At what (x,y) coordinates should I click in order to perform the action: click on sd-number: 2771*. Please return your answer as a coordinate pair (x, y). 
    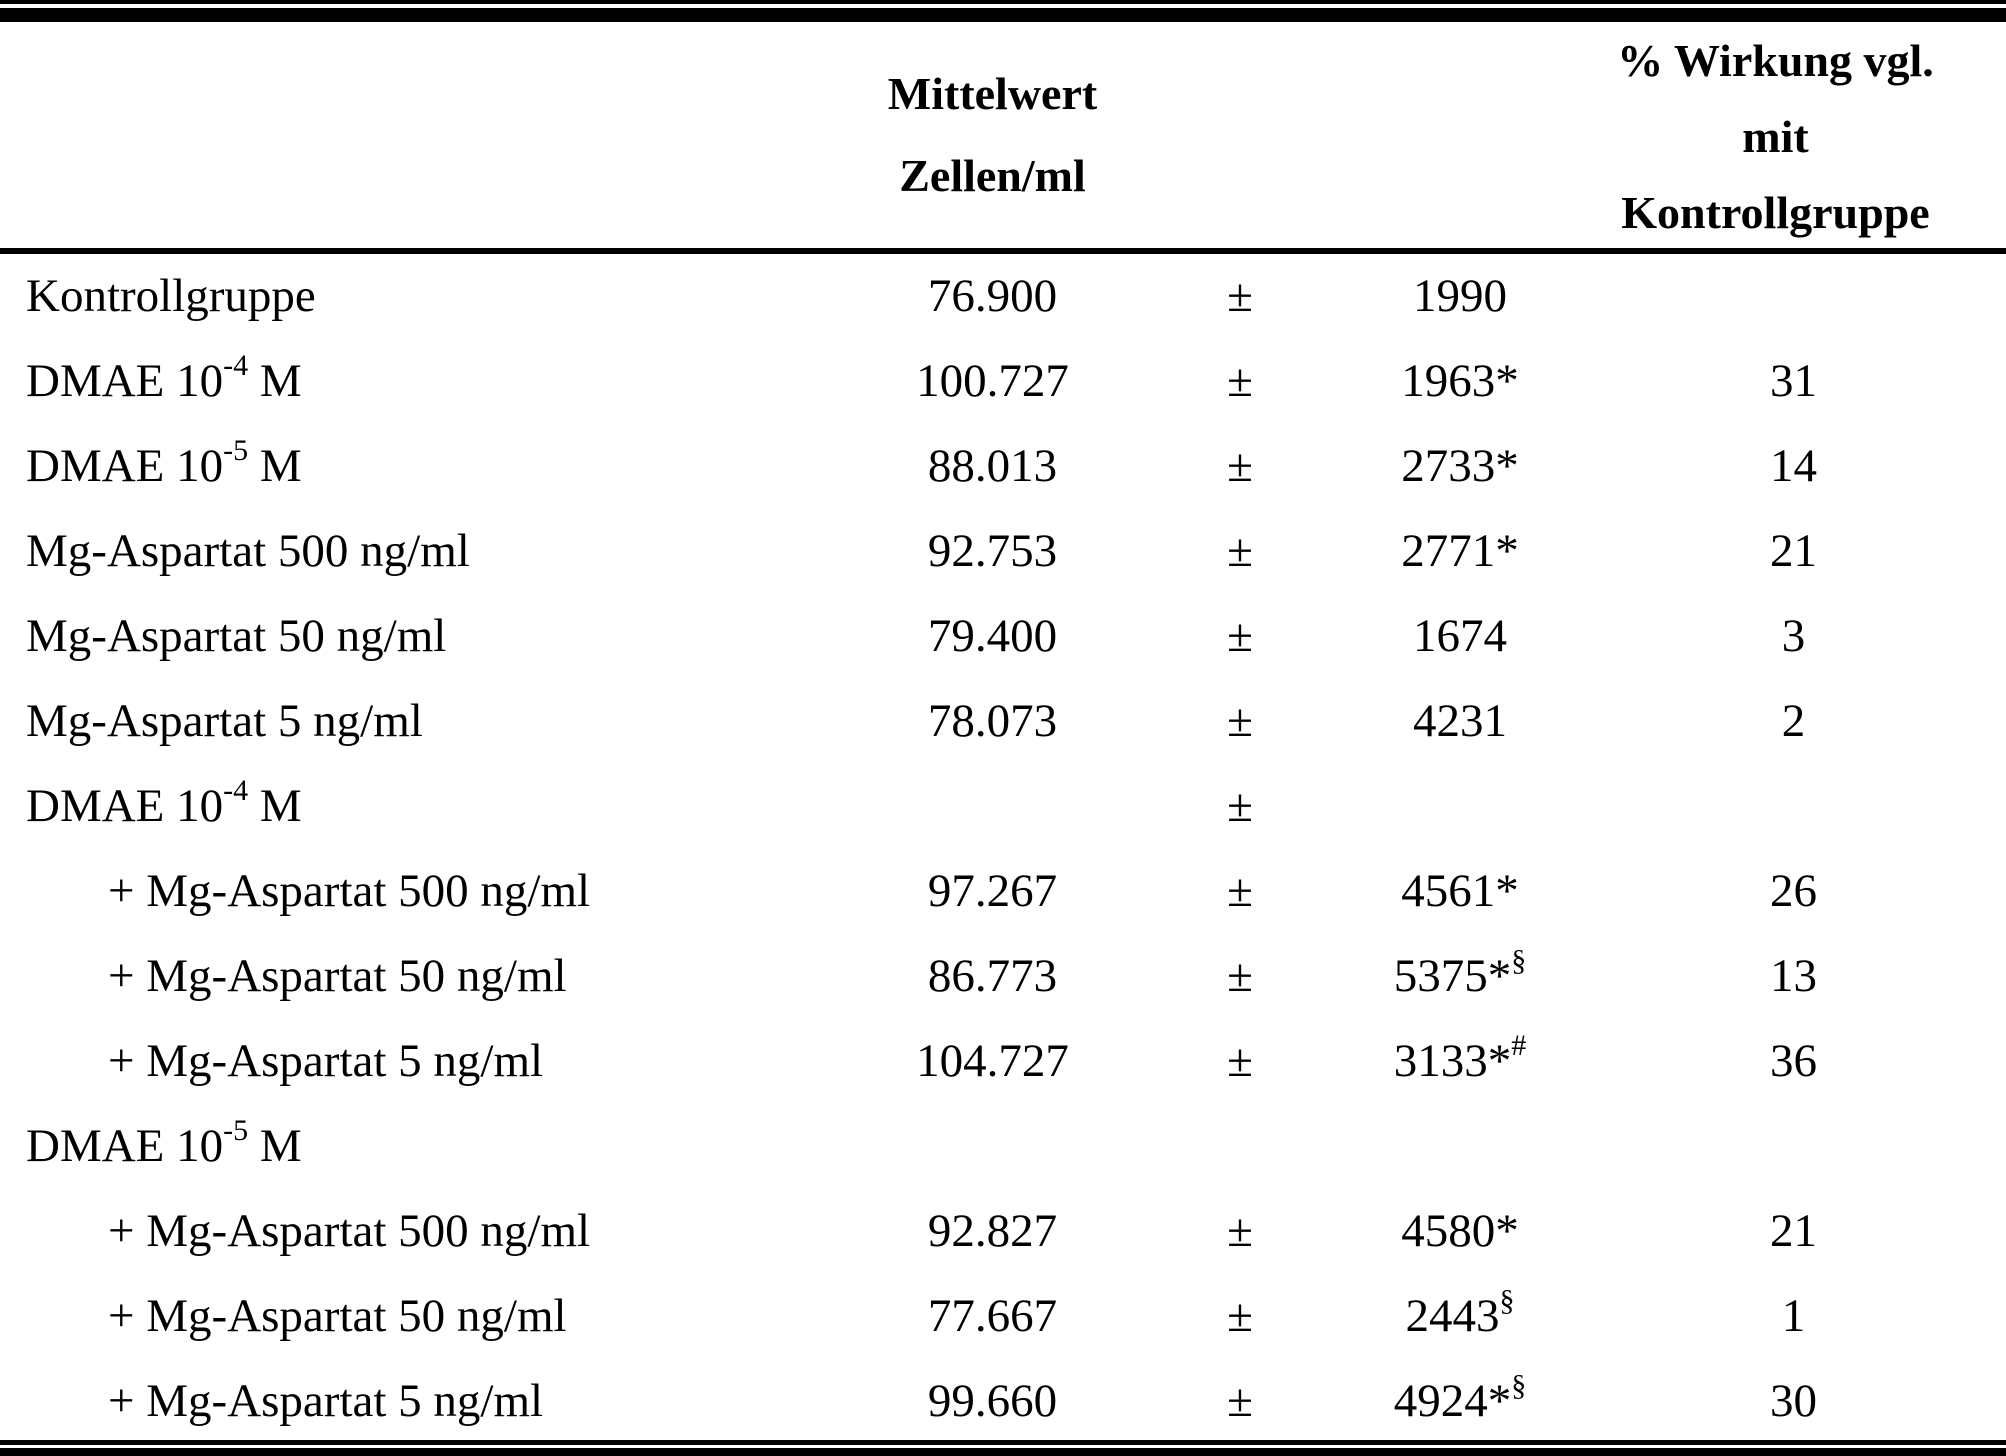
    Looking at the image, I should click on (1460, 551).